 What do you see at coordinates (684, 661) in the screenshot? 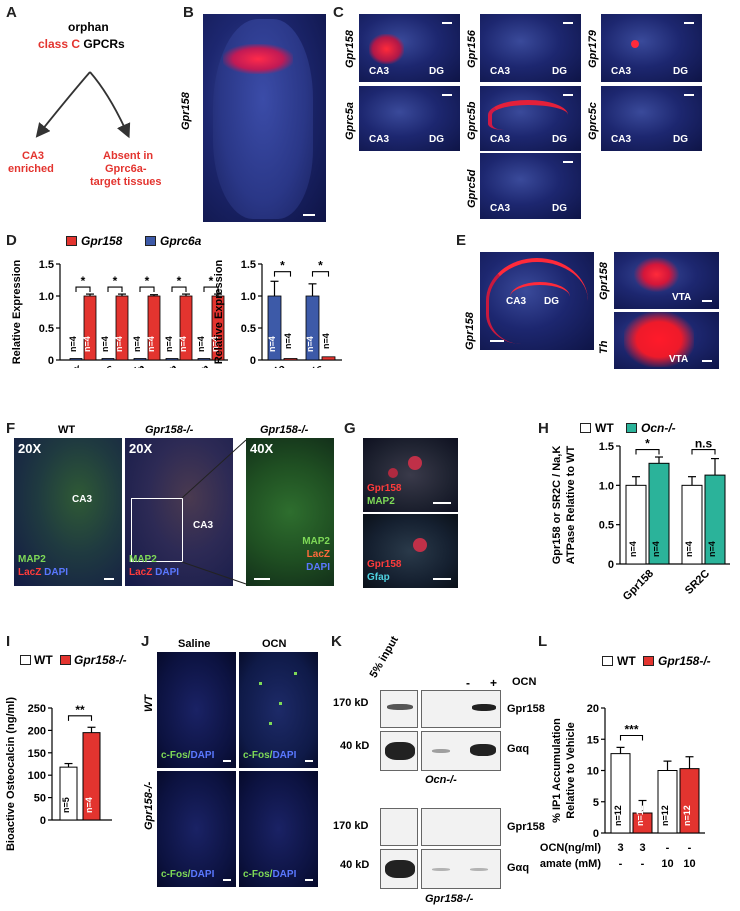
I see `l-legend-ko: Gpr158-/-` at bounding box center [684, 661].